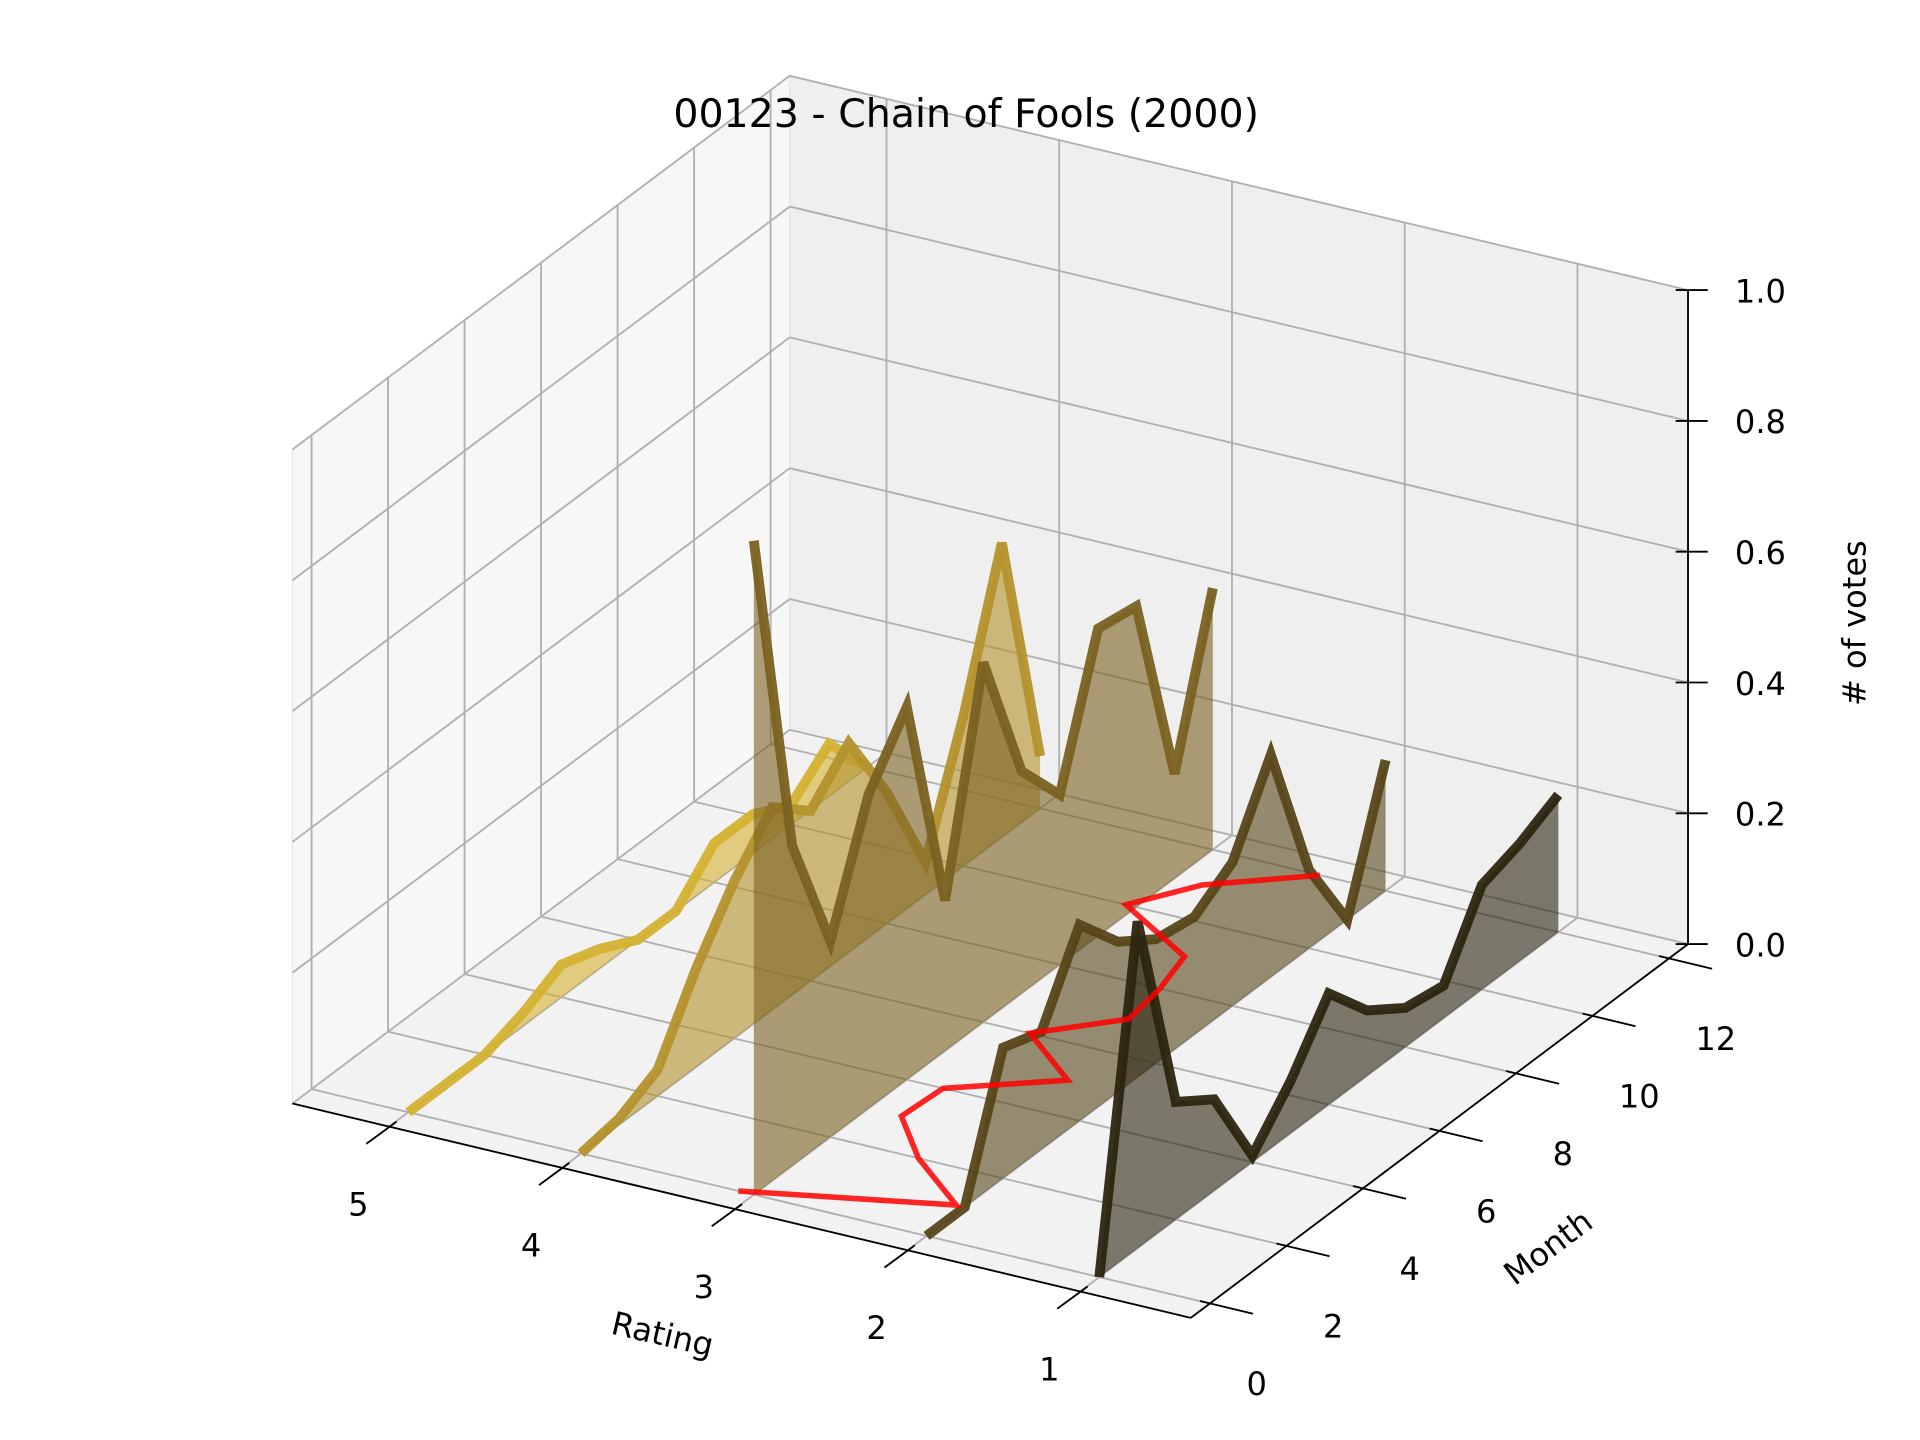 This screenshot has width=1920, height=1440. Describe the element at coordinates (1760, 422) in the screenshot. I see `z-tick-label: 0.8` at that location.